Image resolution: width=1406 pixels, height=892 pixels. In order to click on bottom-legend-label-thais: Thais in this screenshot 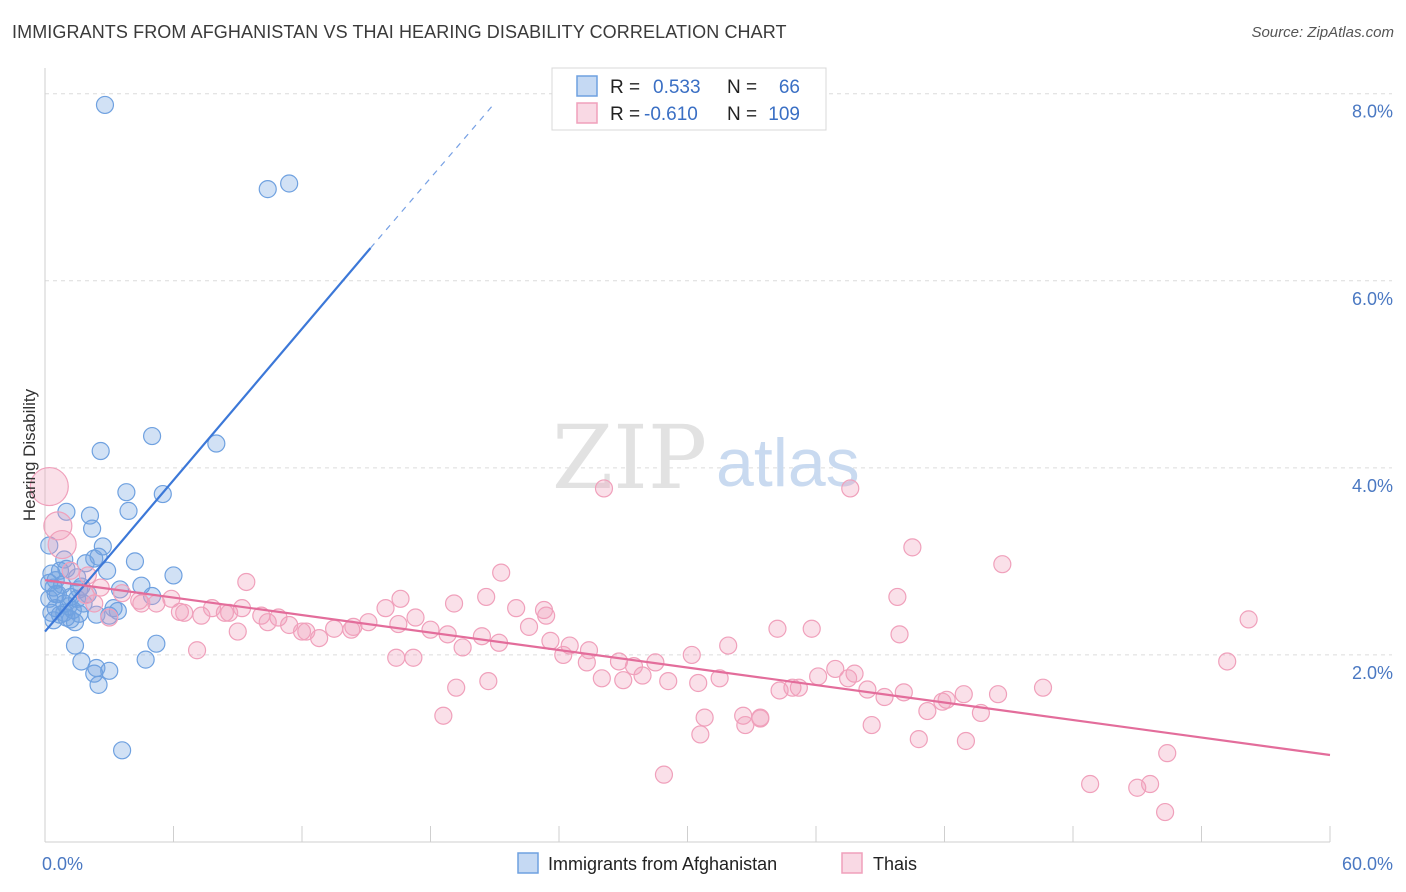, I will do `click(895, 864)`.